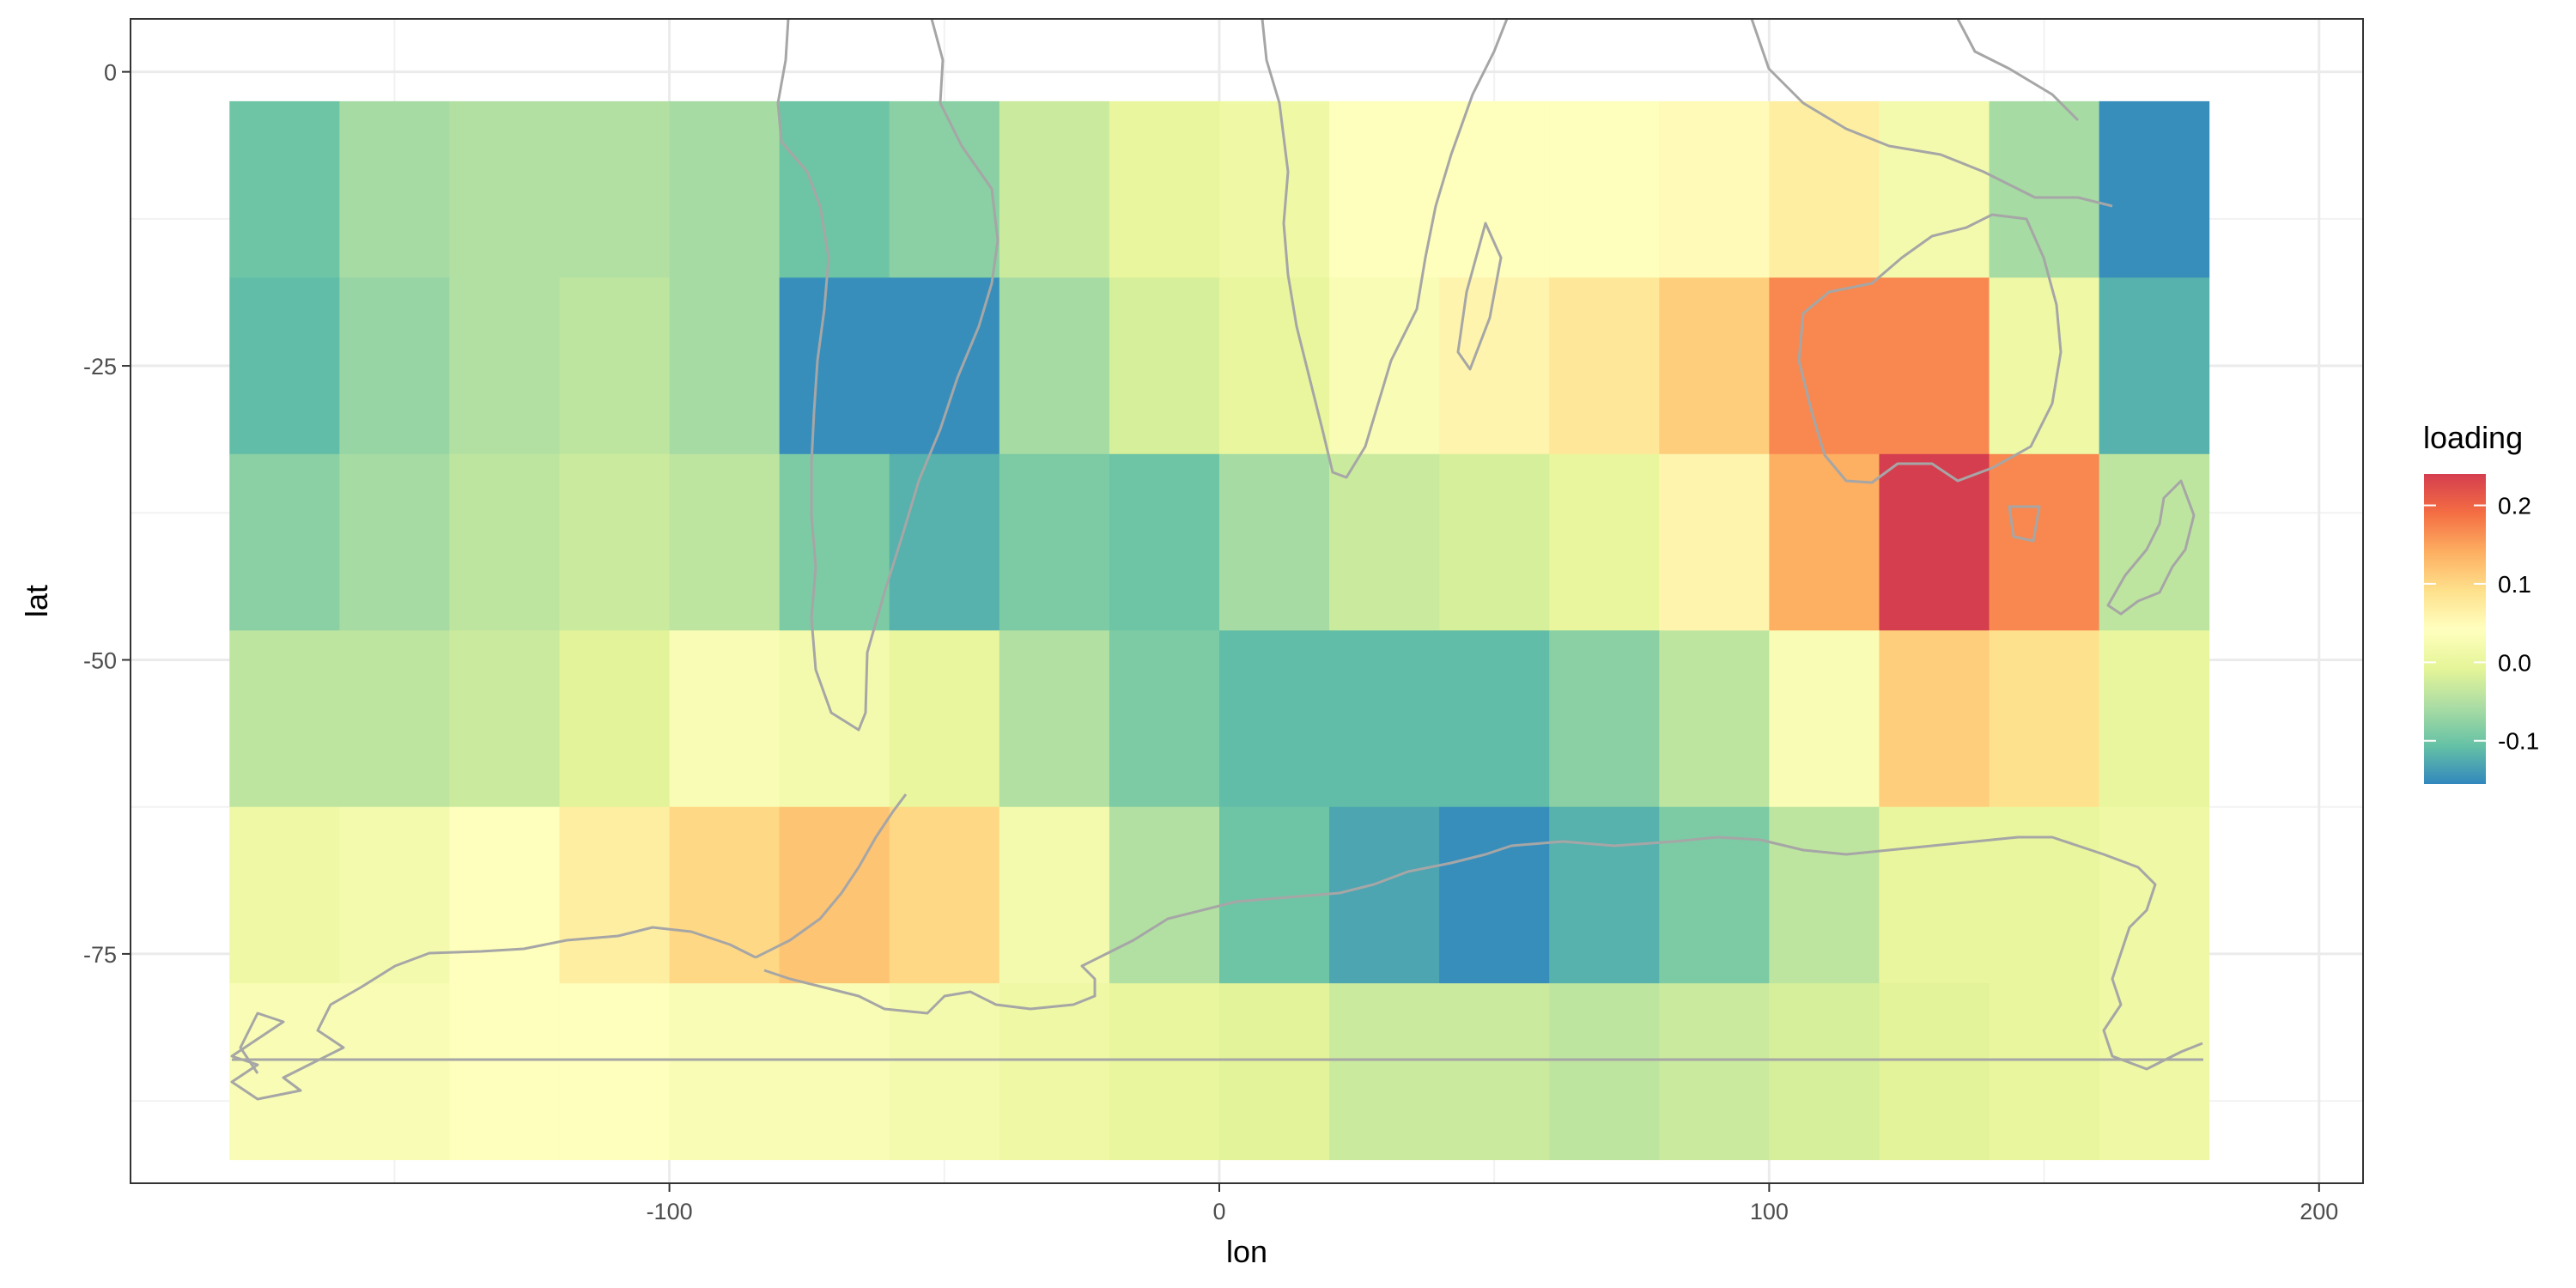 This screenshot has width=2576, height=1288. Describe the element at coordinates (1480, 296) in the screenshot. I see `madagascar-coastline` at that location.